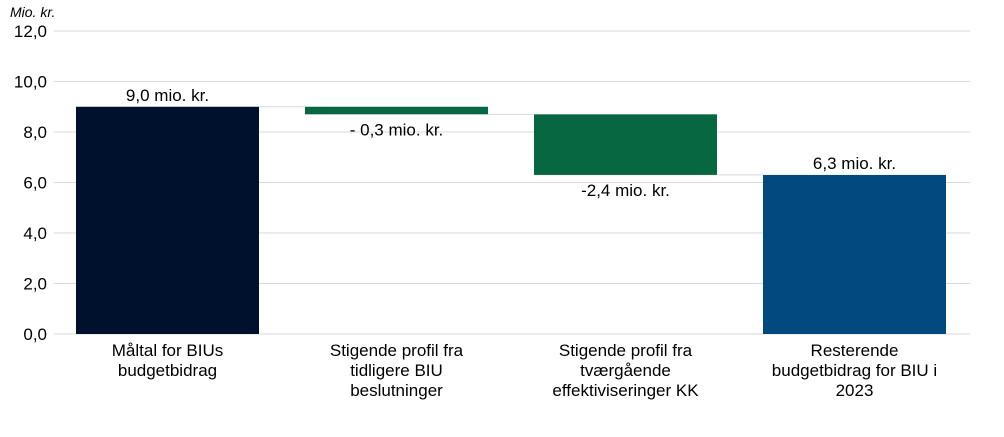 This screenshot has height=437, width=1004. What do you see at coordinates (167, 95) in the screenshot?
I see `bar-value-label: 9,0 mio. kr.` at bounding box center [167, 95].